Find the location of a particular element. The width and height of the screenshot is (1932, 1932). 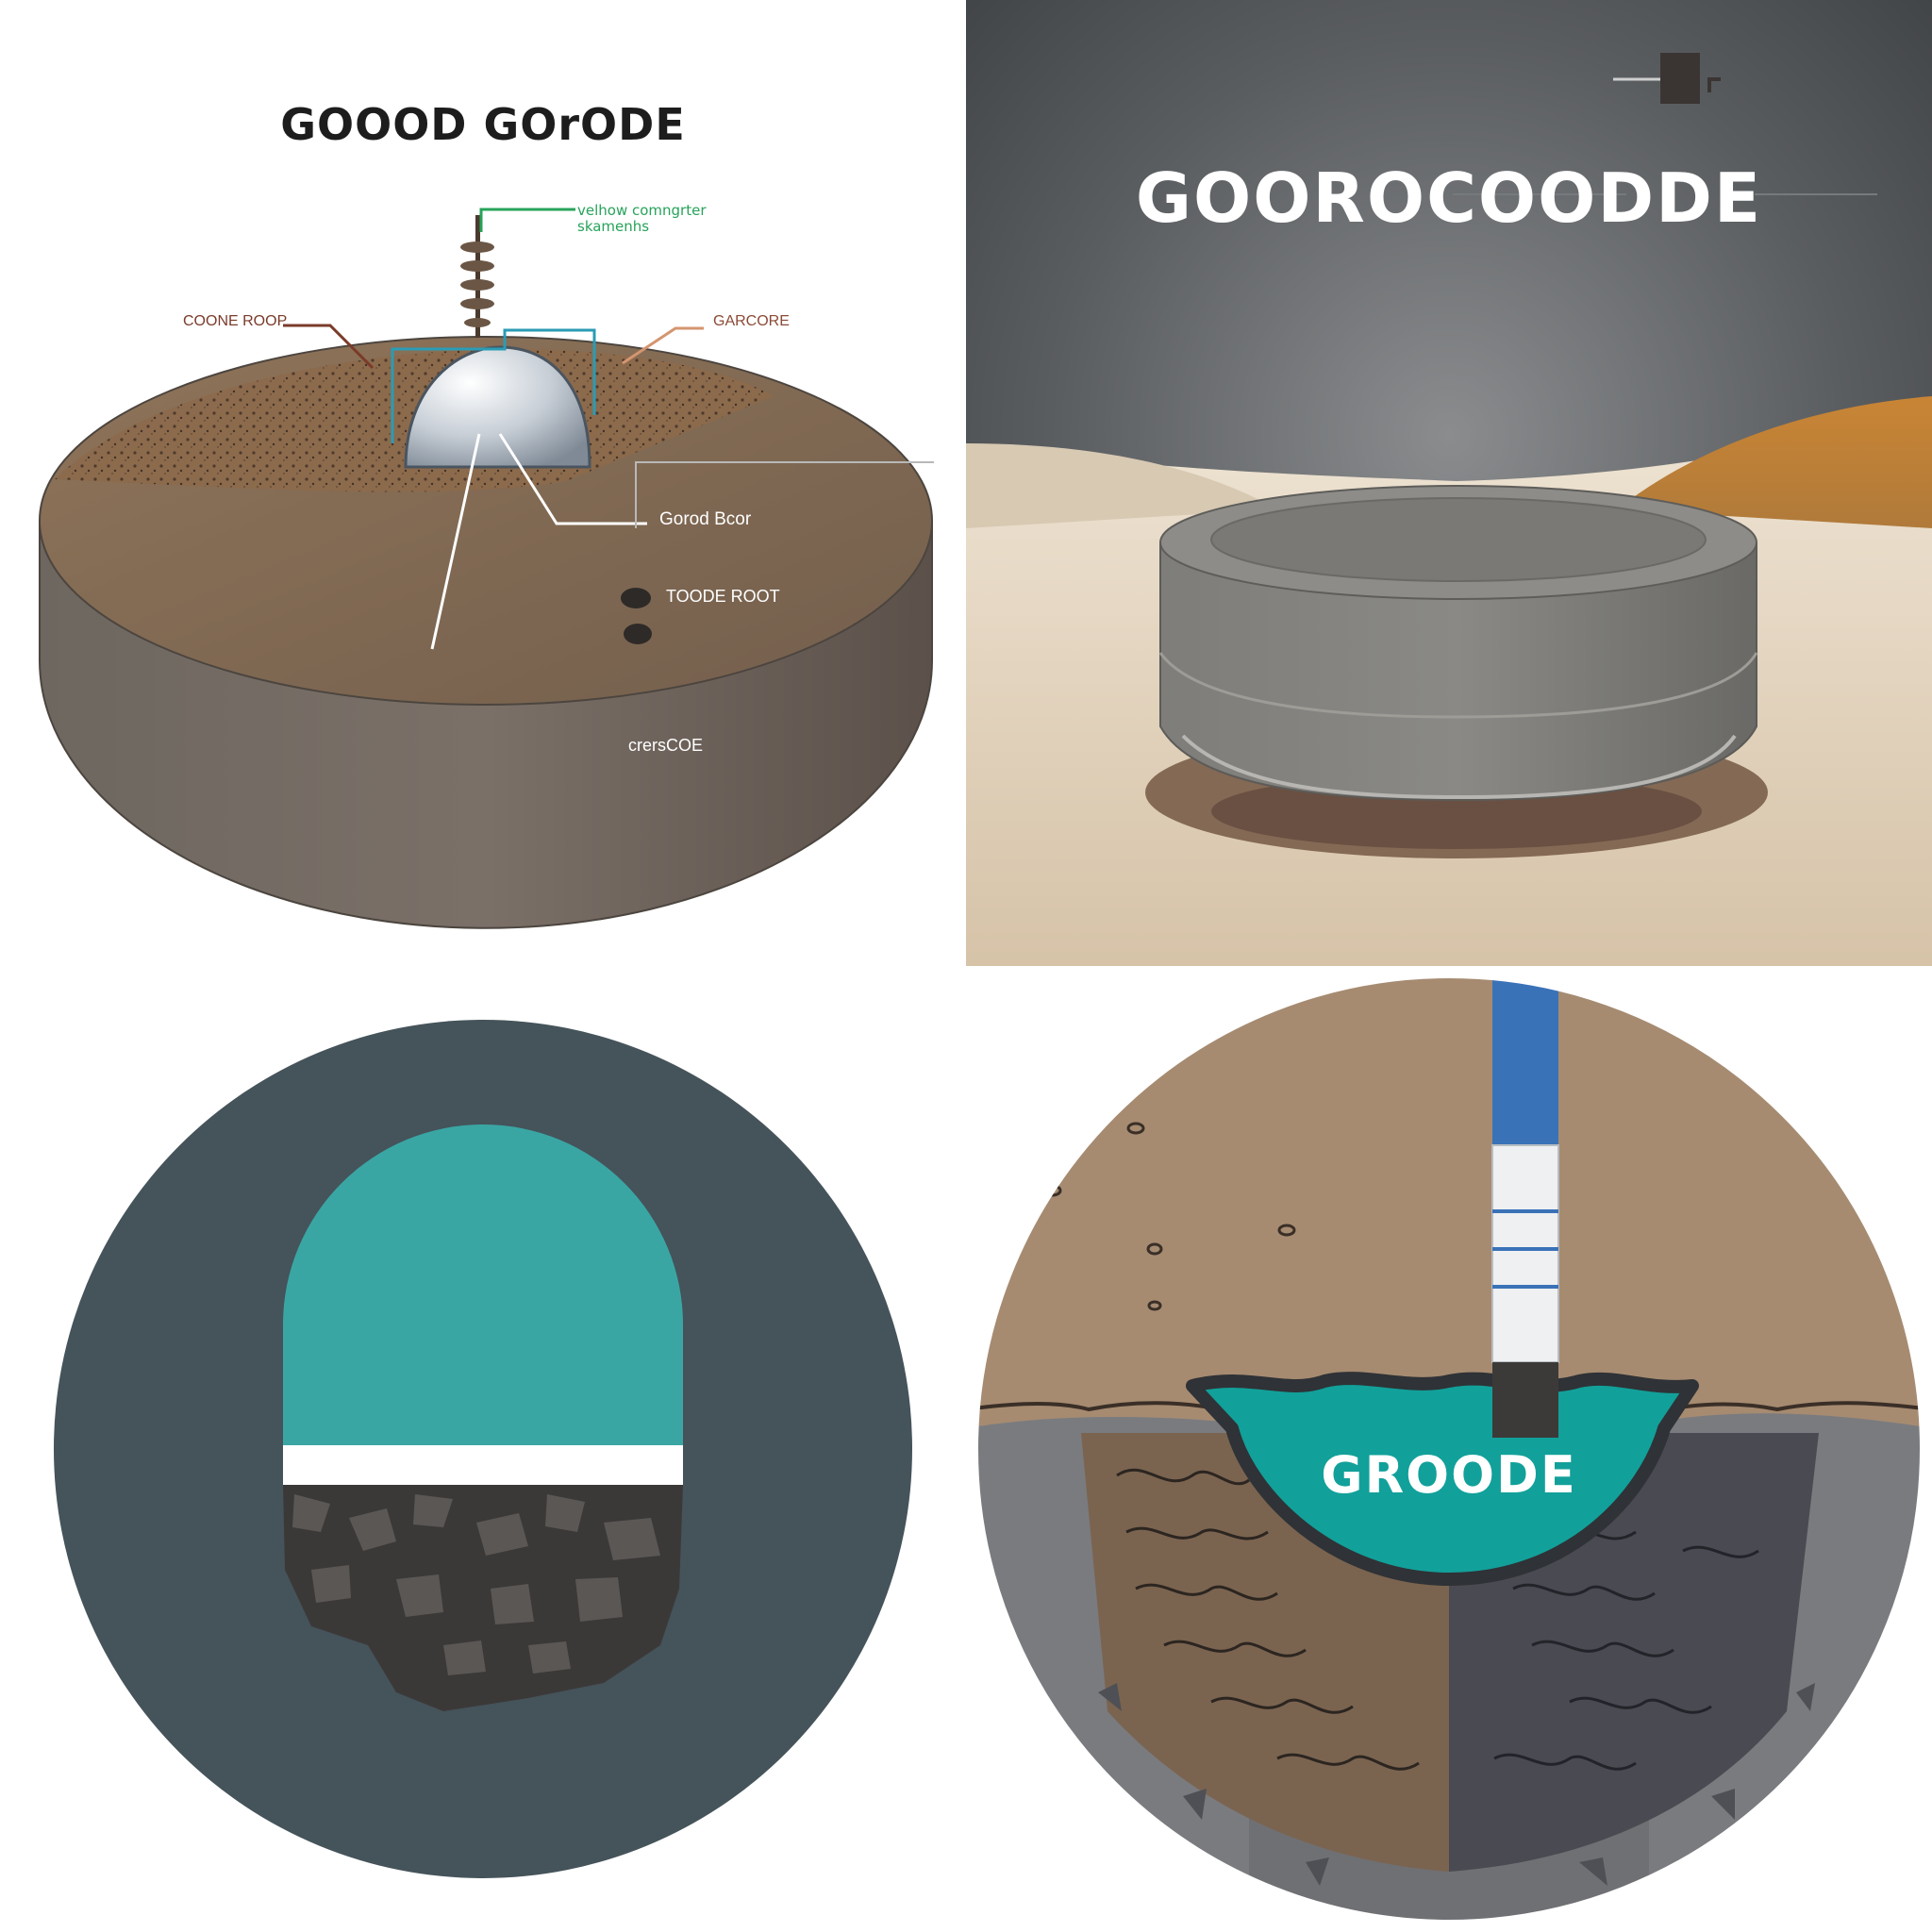

green-label-line1: velhow comngrter is located at coordinates (642, 210).